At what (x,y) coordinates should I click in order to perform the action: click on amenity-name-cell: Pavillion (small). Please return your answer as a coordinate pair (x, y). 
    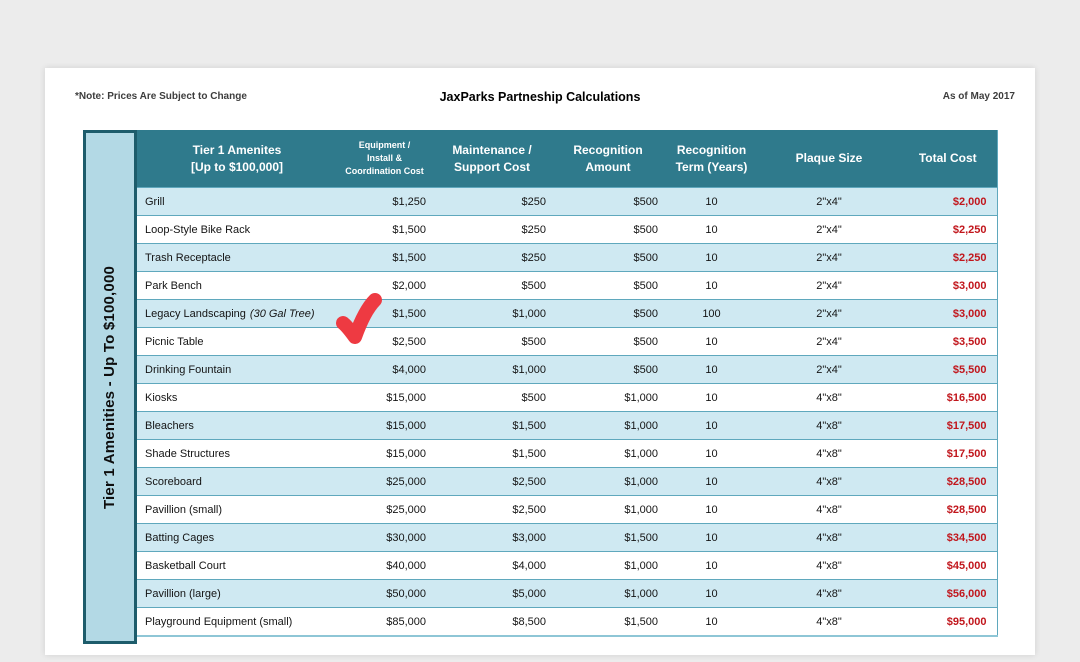
    Looking at the image, I should click on (237, 509).